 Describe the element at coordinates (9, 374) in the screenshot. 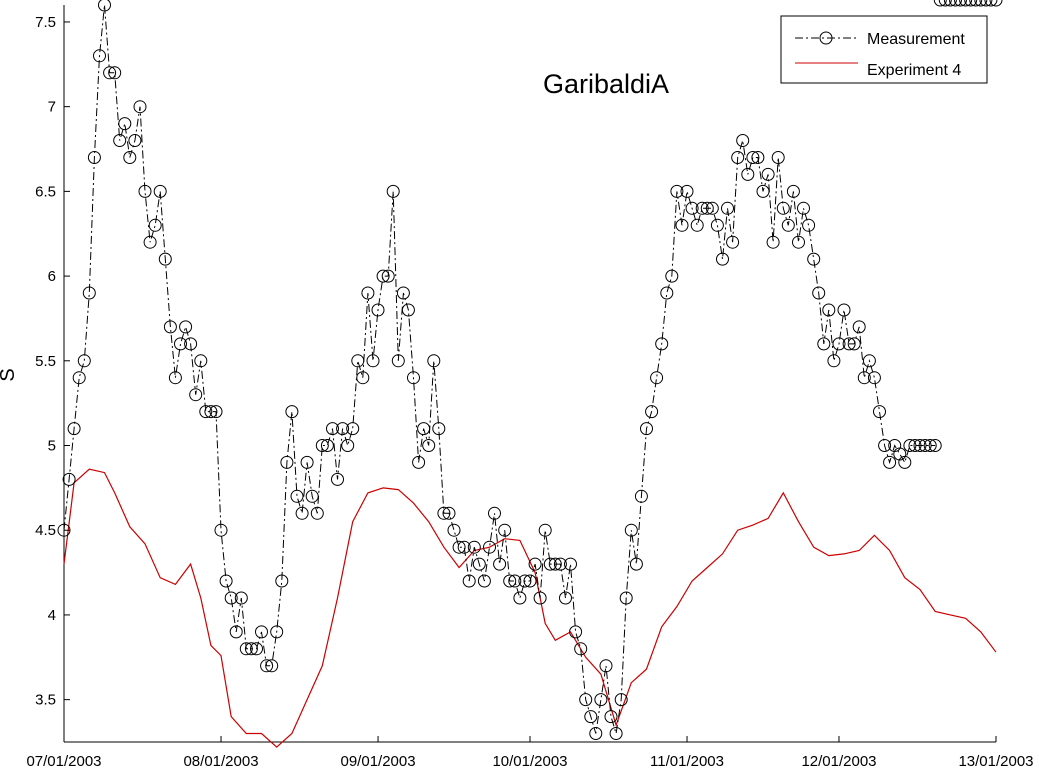

I see `y-axis-label: S` at that location.